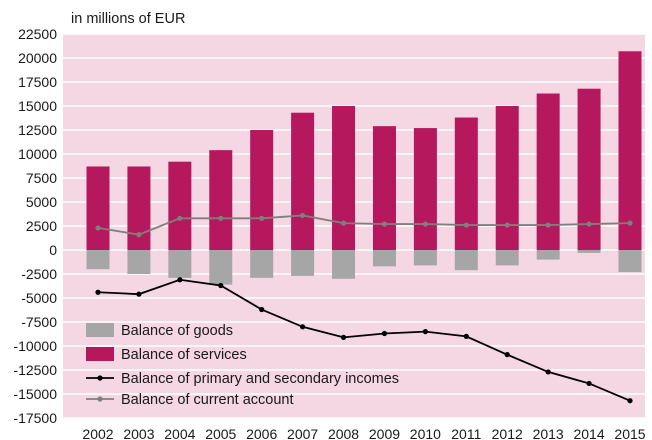  Describe the element at coordinates (41, 226) in the screenshot. I see `y-tick-label: 2500` at that location.